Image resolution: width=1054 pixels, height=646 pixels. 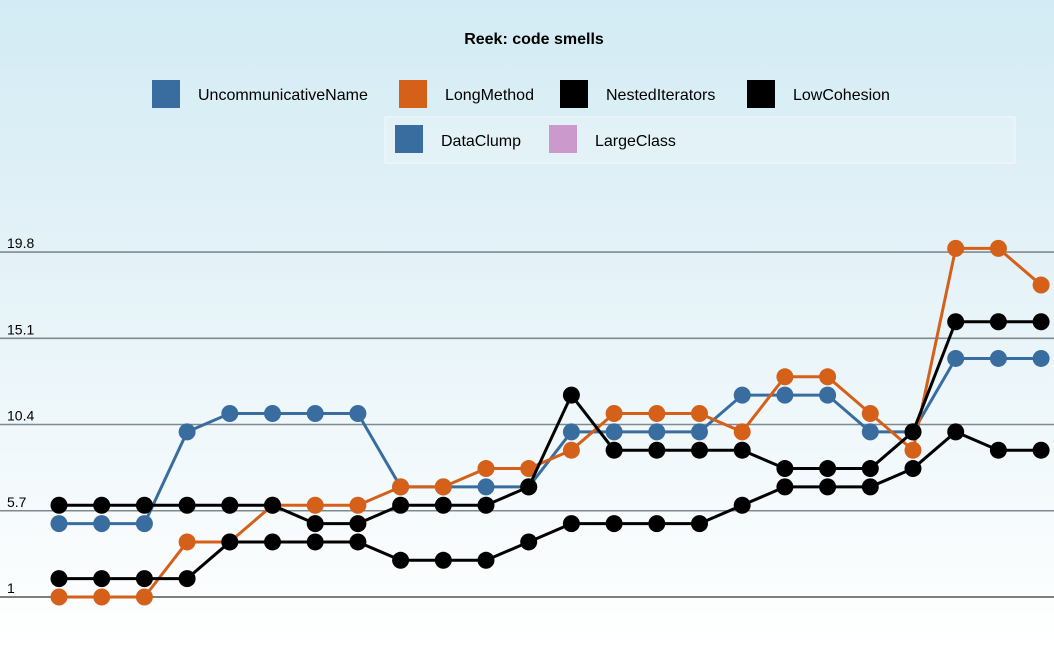 What do you see at coordinates (700, 140) in the screenshot?
I see `legend-row-2-frame` at bounding box center [700, 140].